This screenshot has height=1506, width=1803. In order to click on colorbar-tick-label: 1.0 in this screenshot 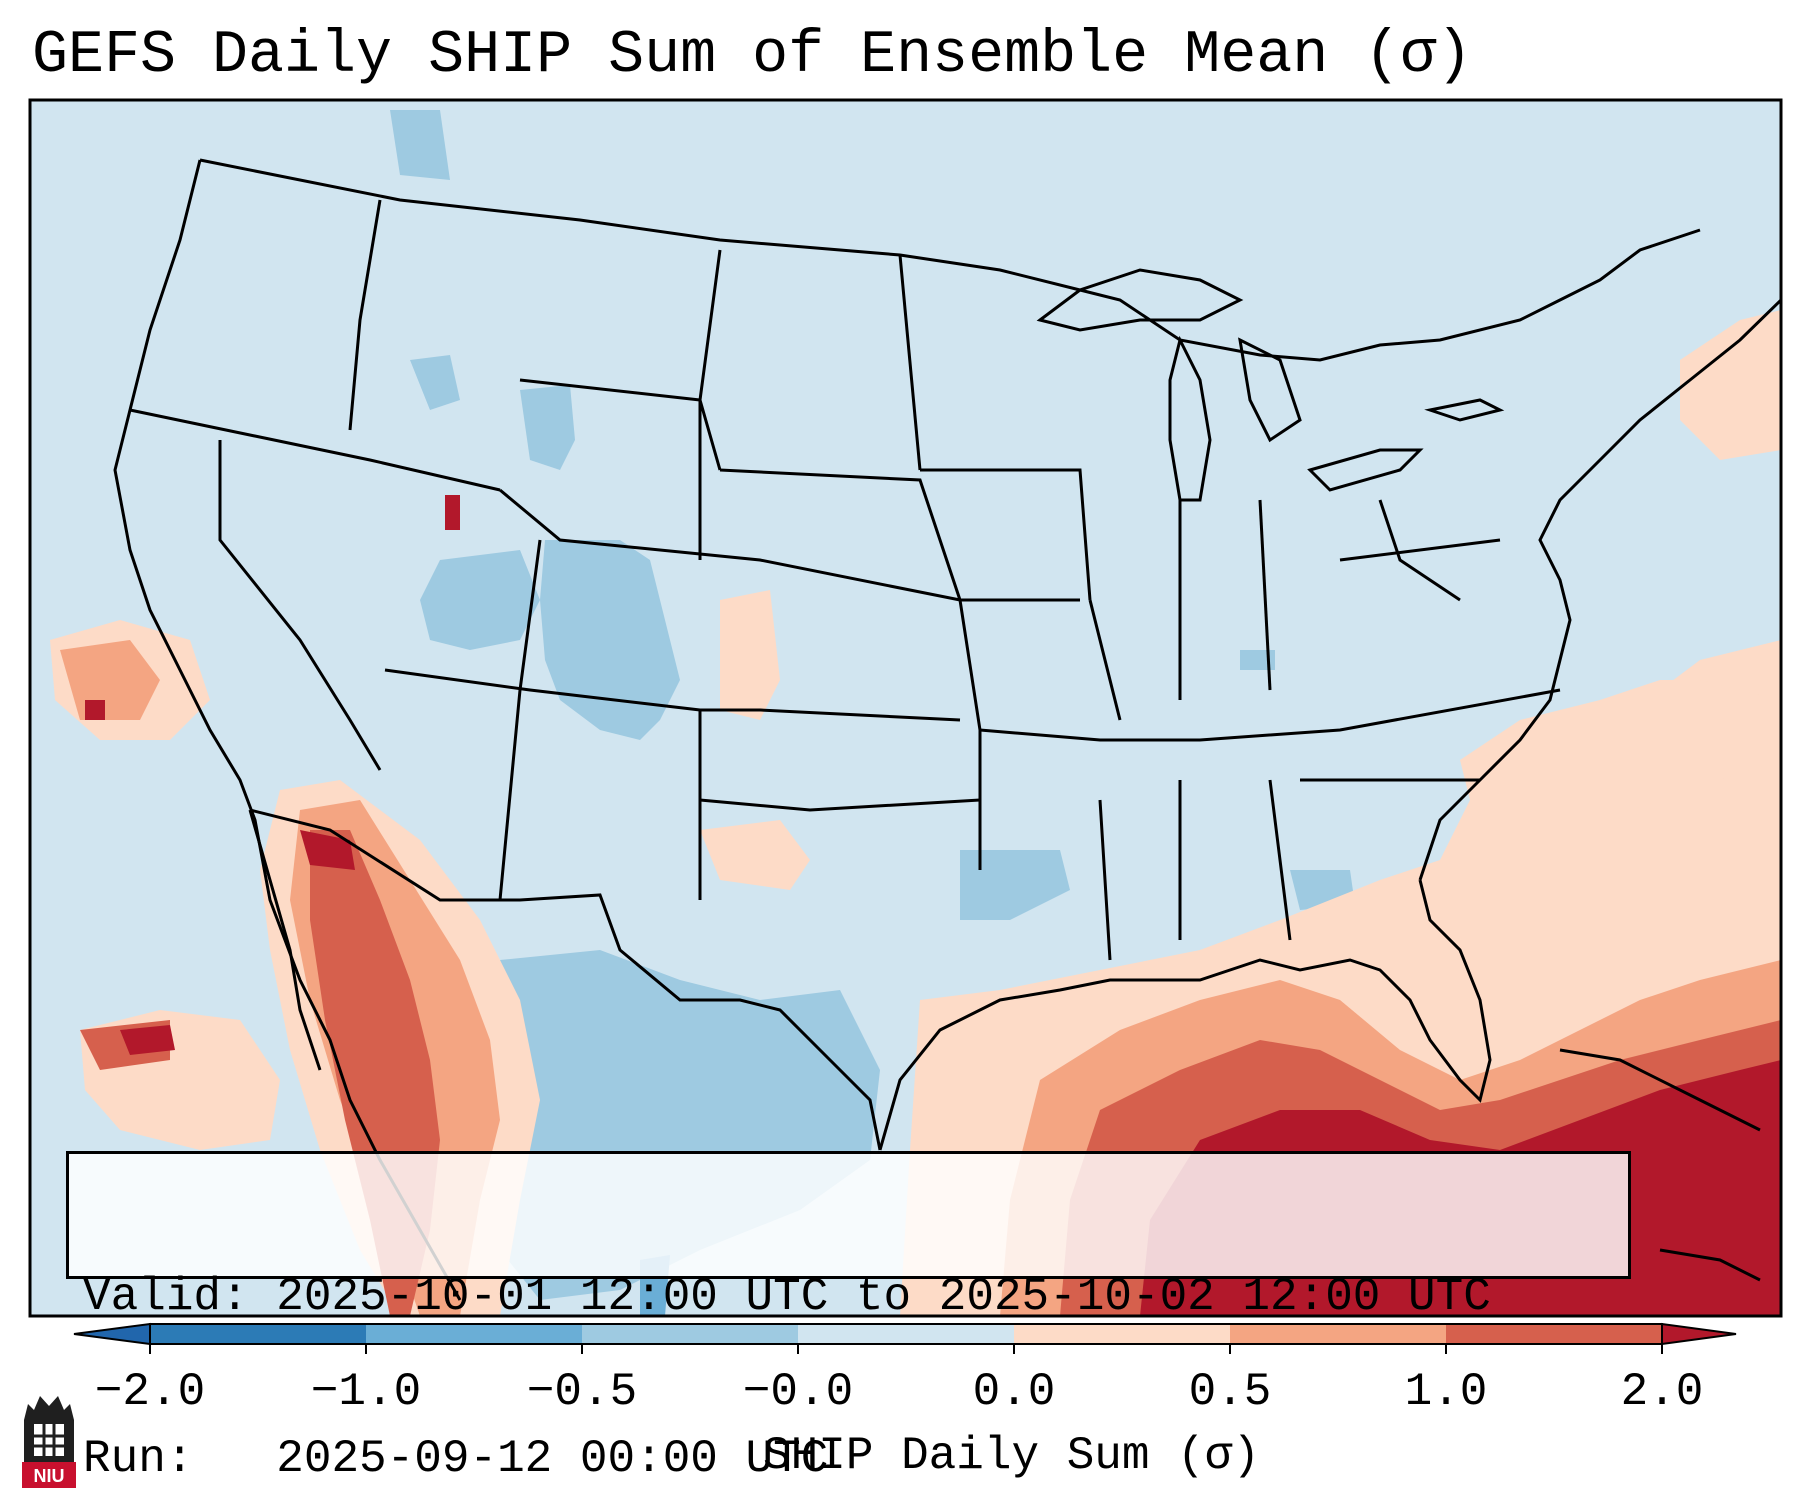, I will do `click(1446, 1392)`.